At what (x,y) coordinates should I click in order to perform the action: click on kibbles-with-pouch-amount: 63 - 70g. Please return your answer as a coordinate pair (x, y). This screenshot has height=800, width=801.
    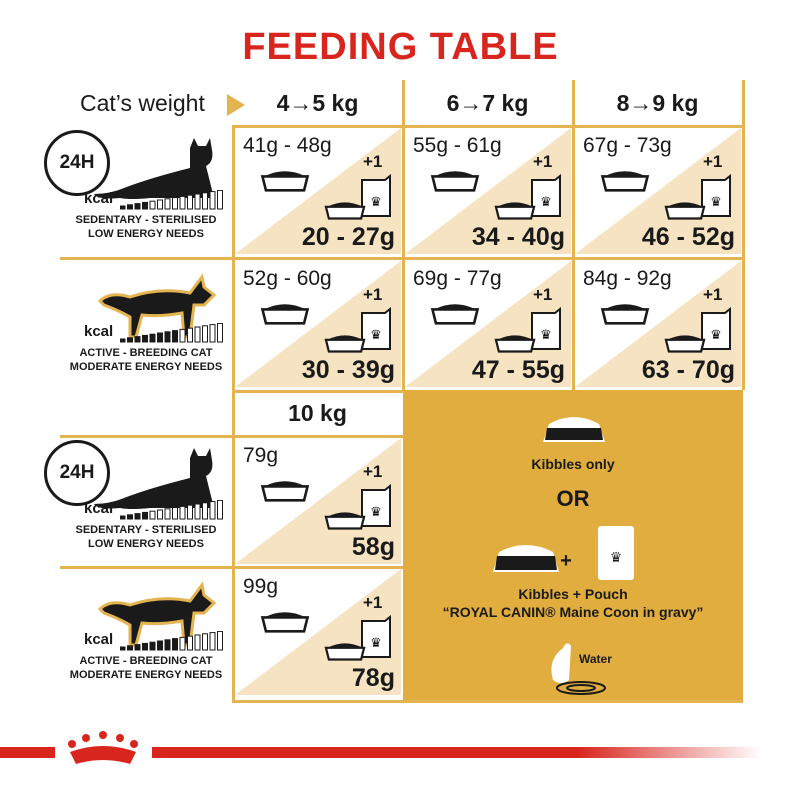
    Looking at the image, I should click on (688, 370).